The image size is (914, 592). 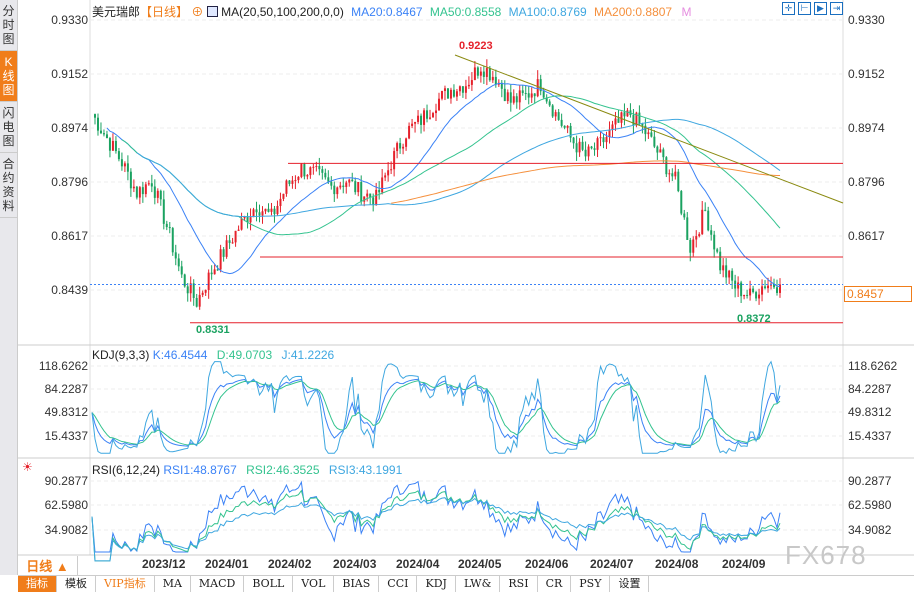 What do you see at coordinates (37, 584) in the screenshot?
I see `tab-0: 指标` at bounding box center [37, 584].